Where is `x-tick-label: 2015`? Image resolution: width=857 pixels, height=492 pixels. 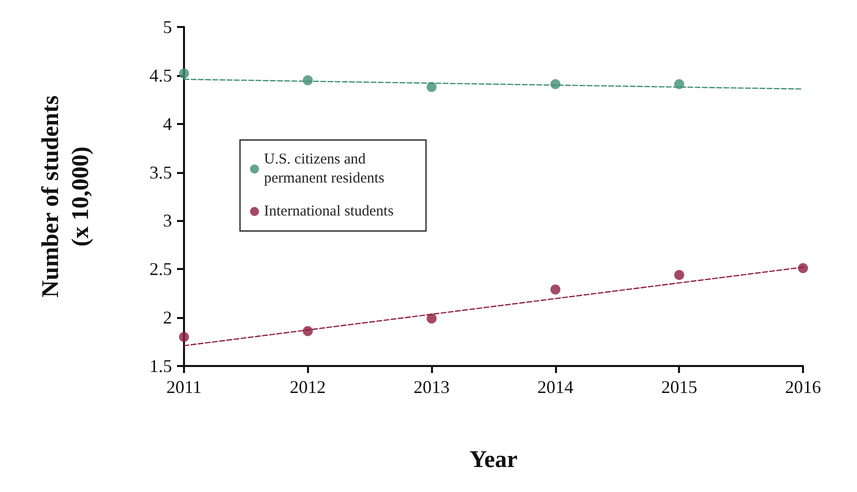
x-tick-label: 2015 is located at coordinates (679, 387).